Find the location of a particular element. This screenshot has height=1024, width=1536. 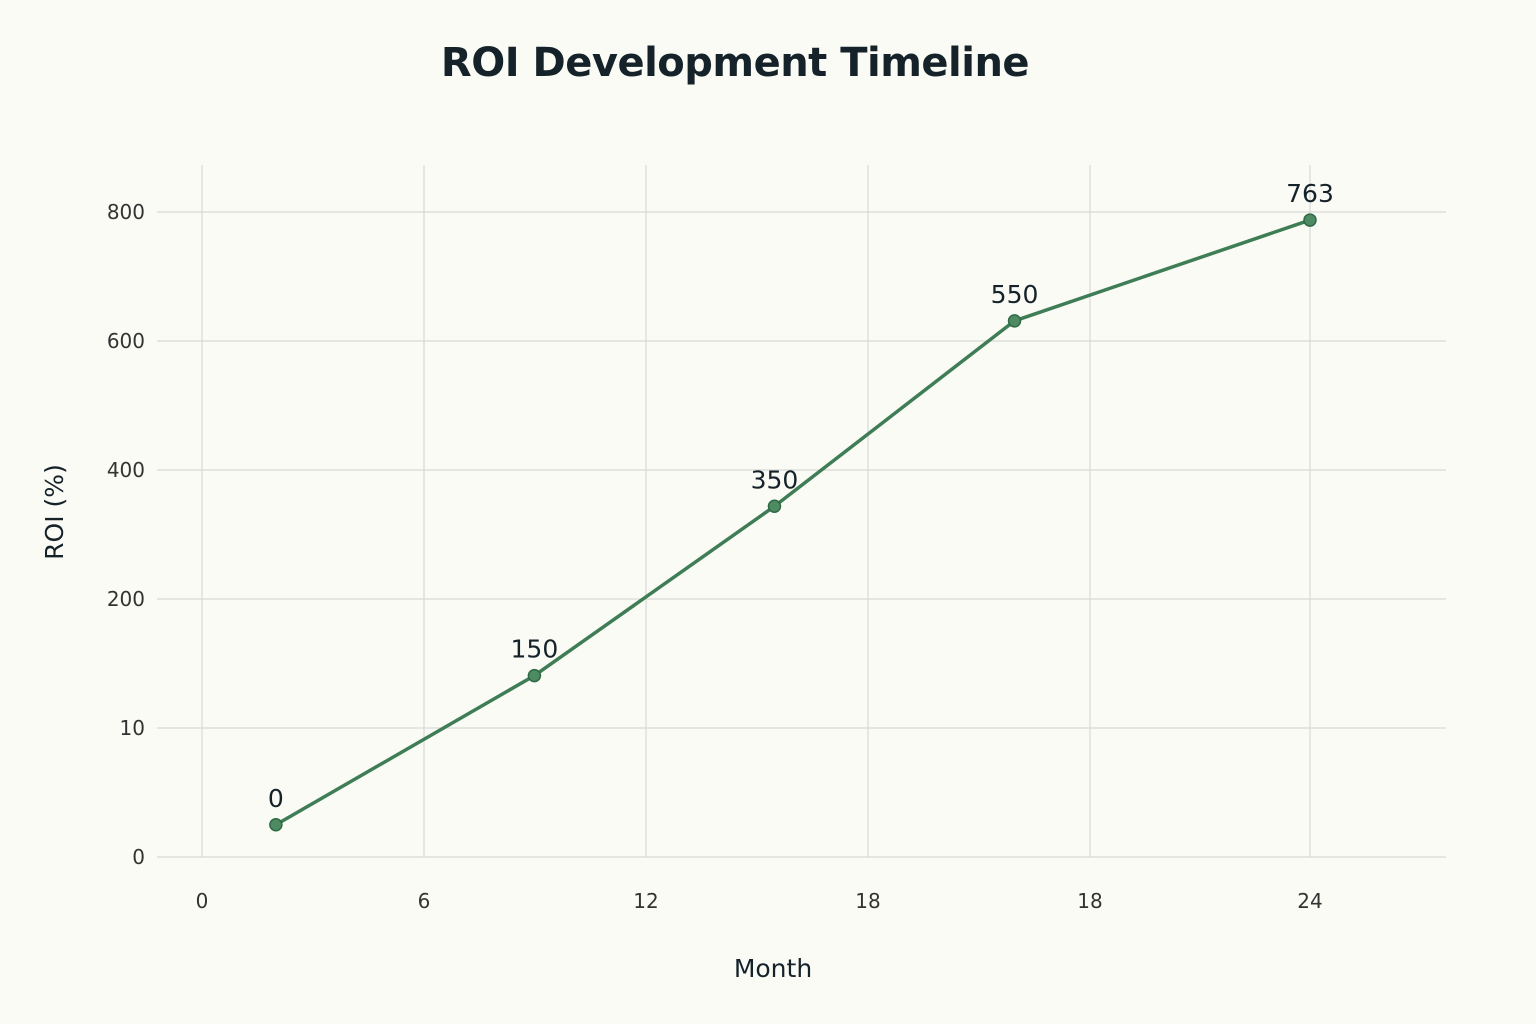

x-tick-label: 6 is located at coordinates (424, 901).